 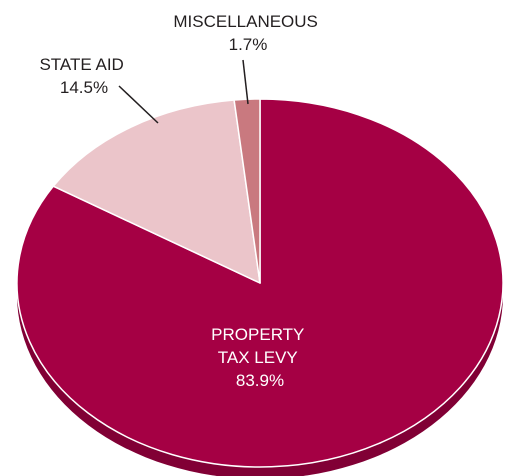 I want to click on label-state-aid: STATE AID 14.5%, so click(x=83, y=76).